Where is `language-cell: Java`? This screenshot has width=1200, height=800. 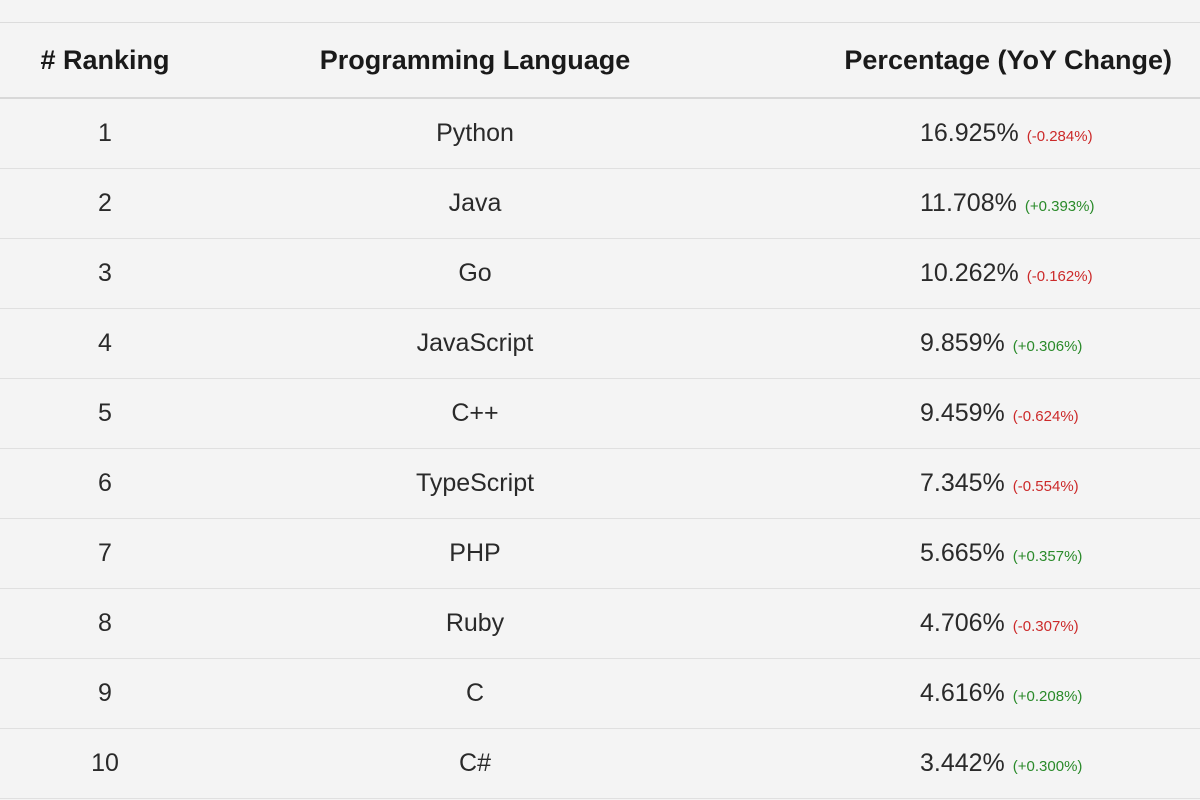
language-cell: Java is located at coordinates (475, 203).